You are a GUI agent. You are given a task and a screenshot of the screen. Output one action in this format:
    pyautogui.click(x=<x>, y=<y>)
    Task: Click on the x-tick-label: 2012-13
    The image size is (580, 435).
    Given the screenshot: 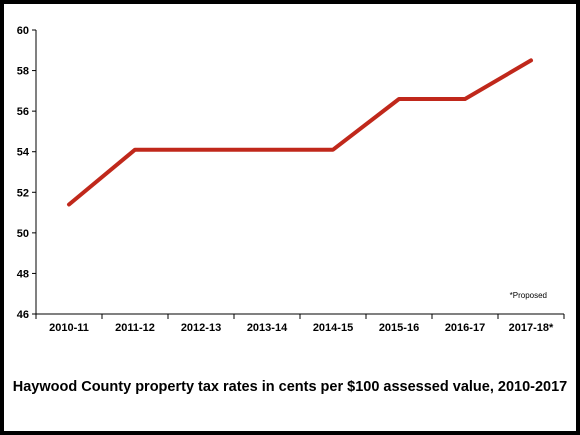 What is the action you would take?
    pyautogui.click(x=201, y=328)
    